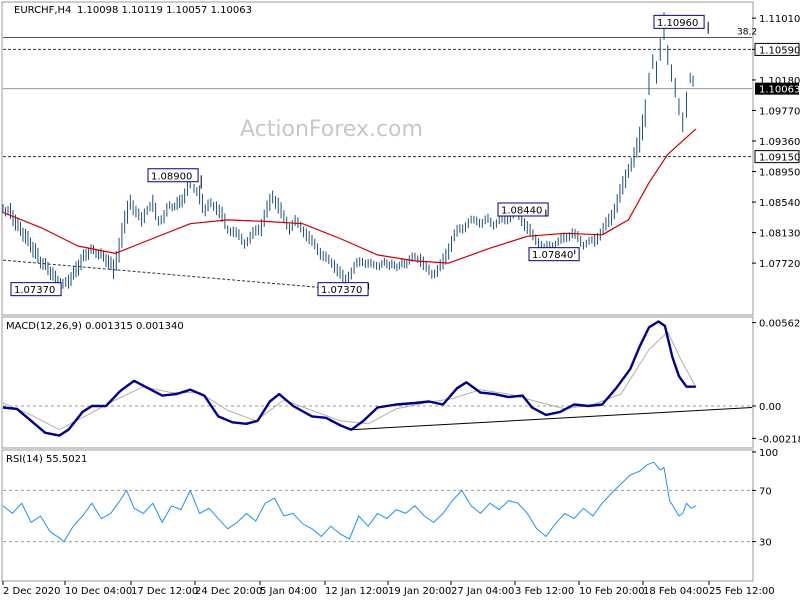  I want to click on price-ytick-label: 1.11010, so click(779, 19).